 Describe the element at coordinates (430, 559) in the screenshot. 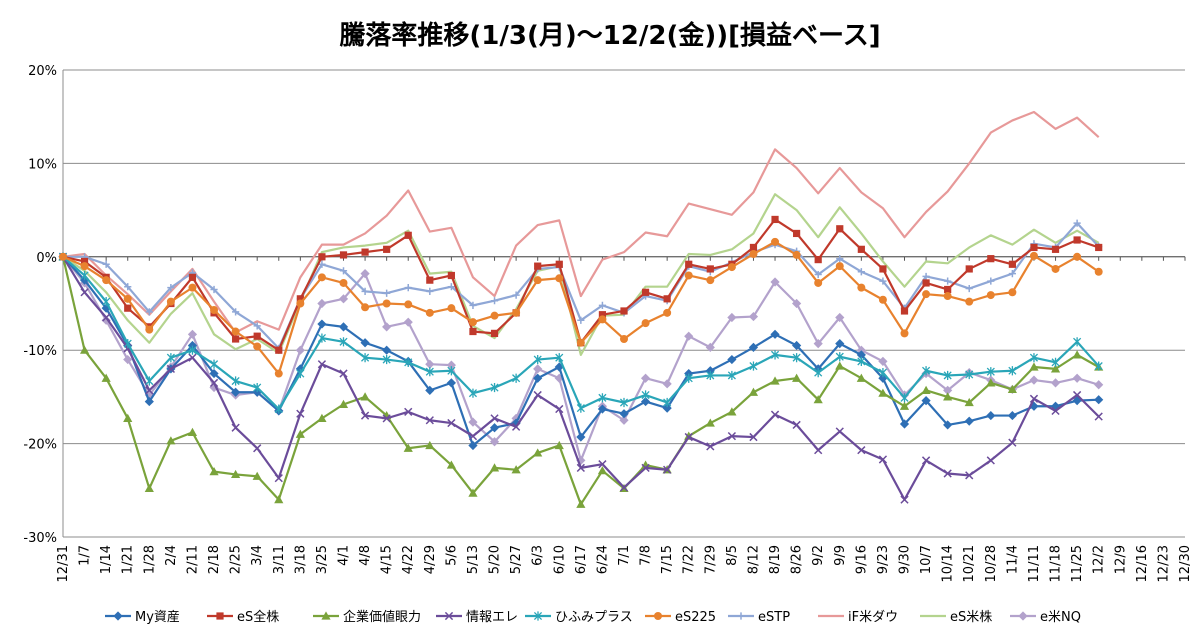

I see `x-tick-label: 4/29` at that location.